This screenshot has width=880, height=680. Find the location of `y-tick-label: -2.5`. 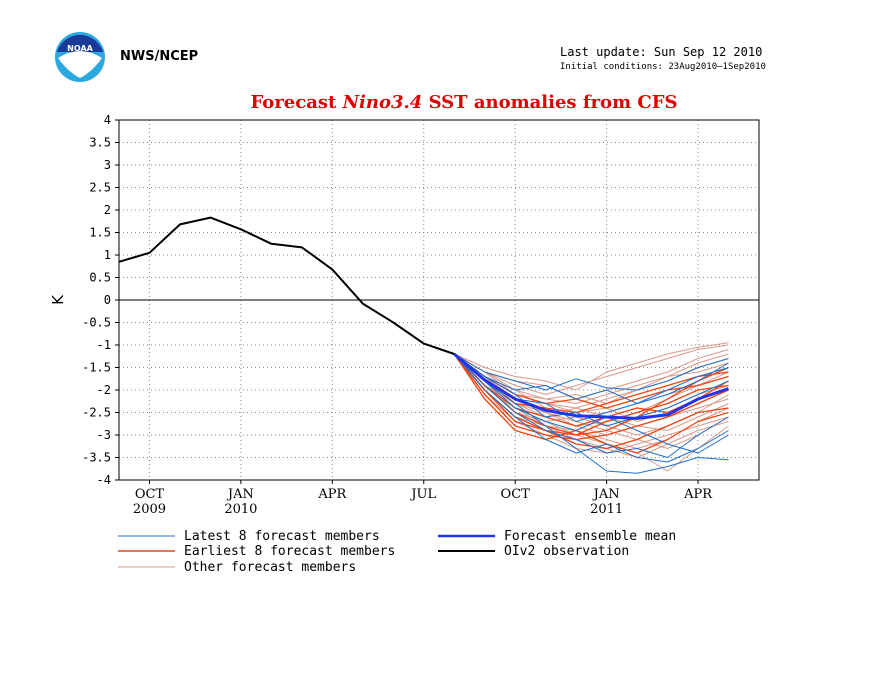

y-tick-label: -2.5 is located at coordinates (96, 413).